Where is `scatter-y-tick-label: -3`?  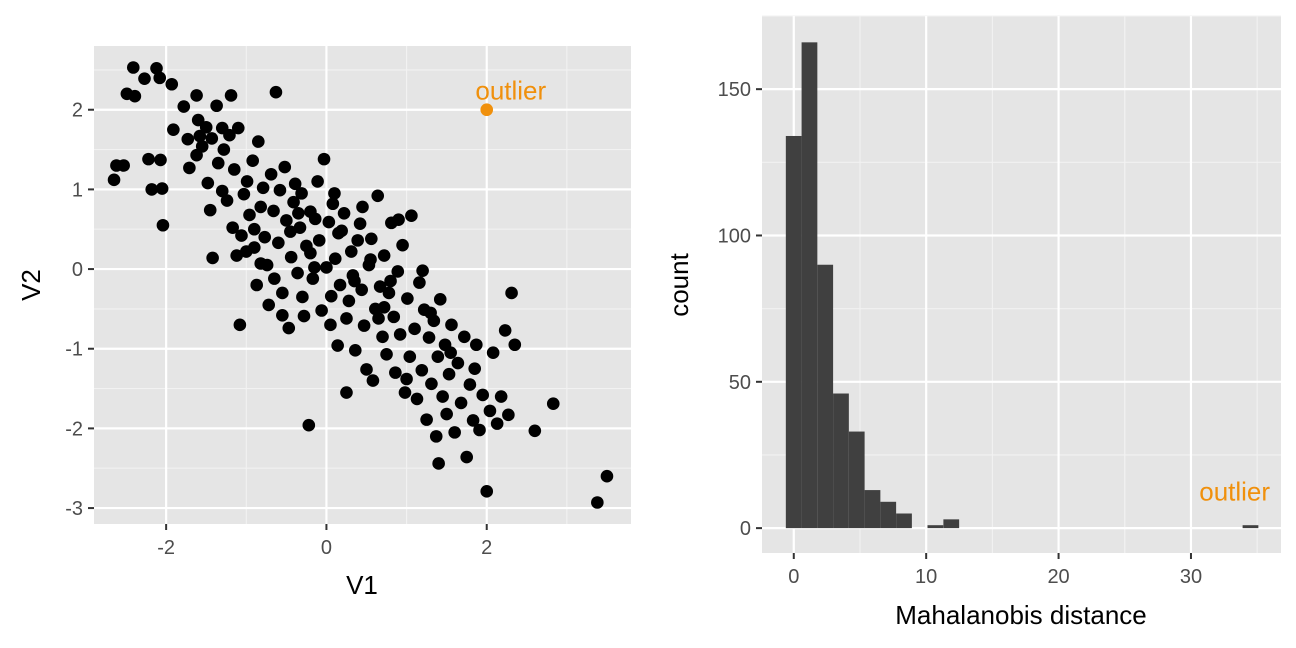 scatter-y-tick-label: -3 is located at coordinates (74, 509).